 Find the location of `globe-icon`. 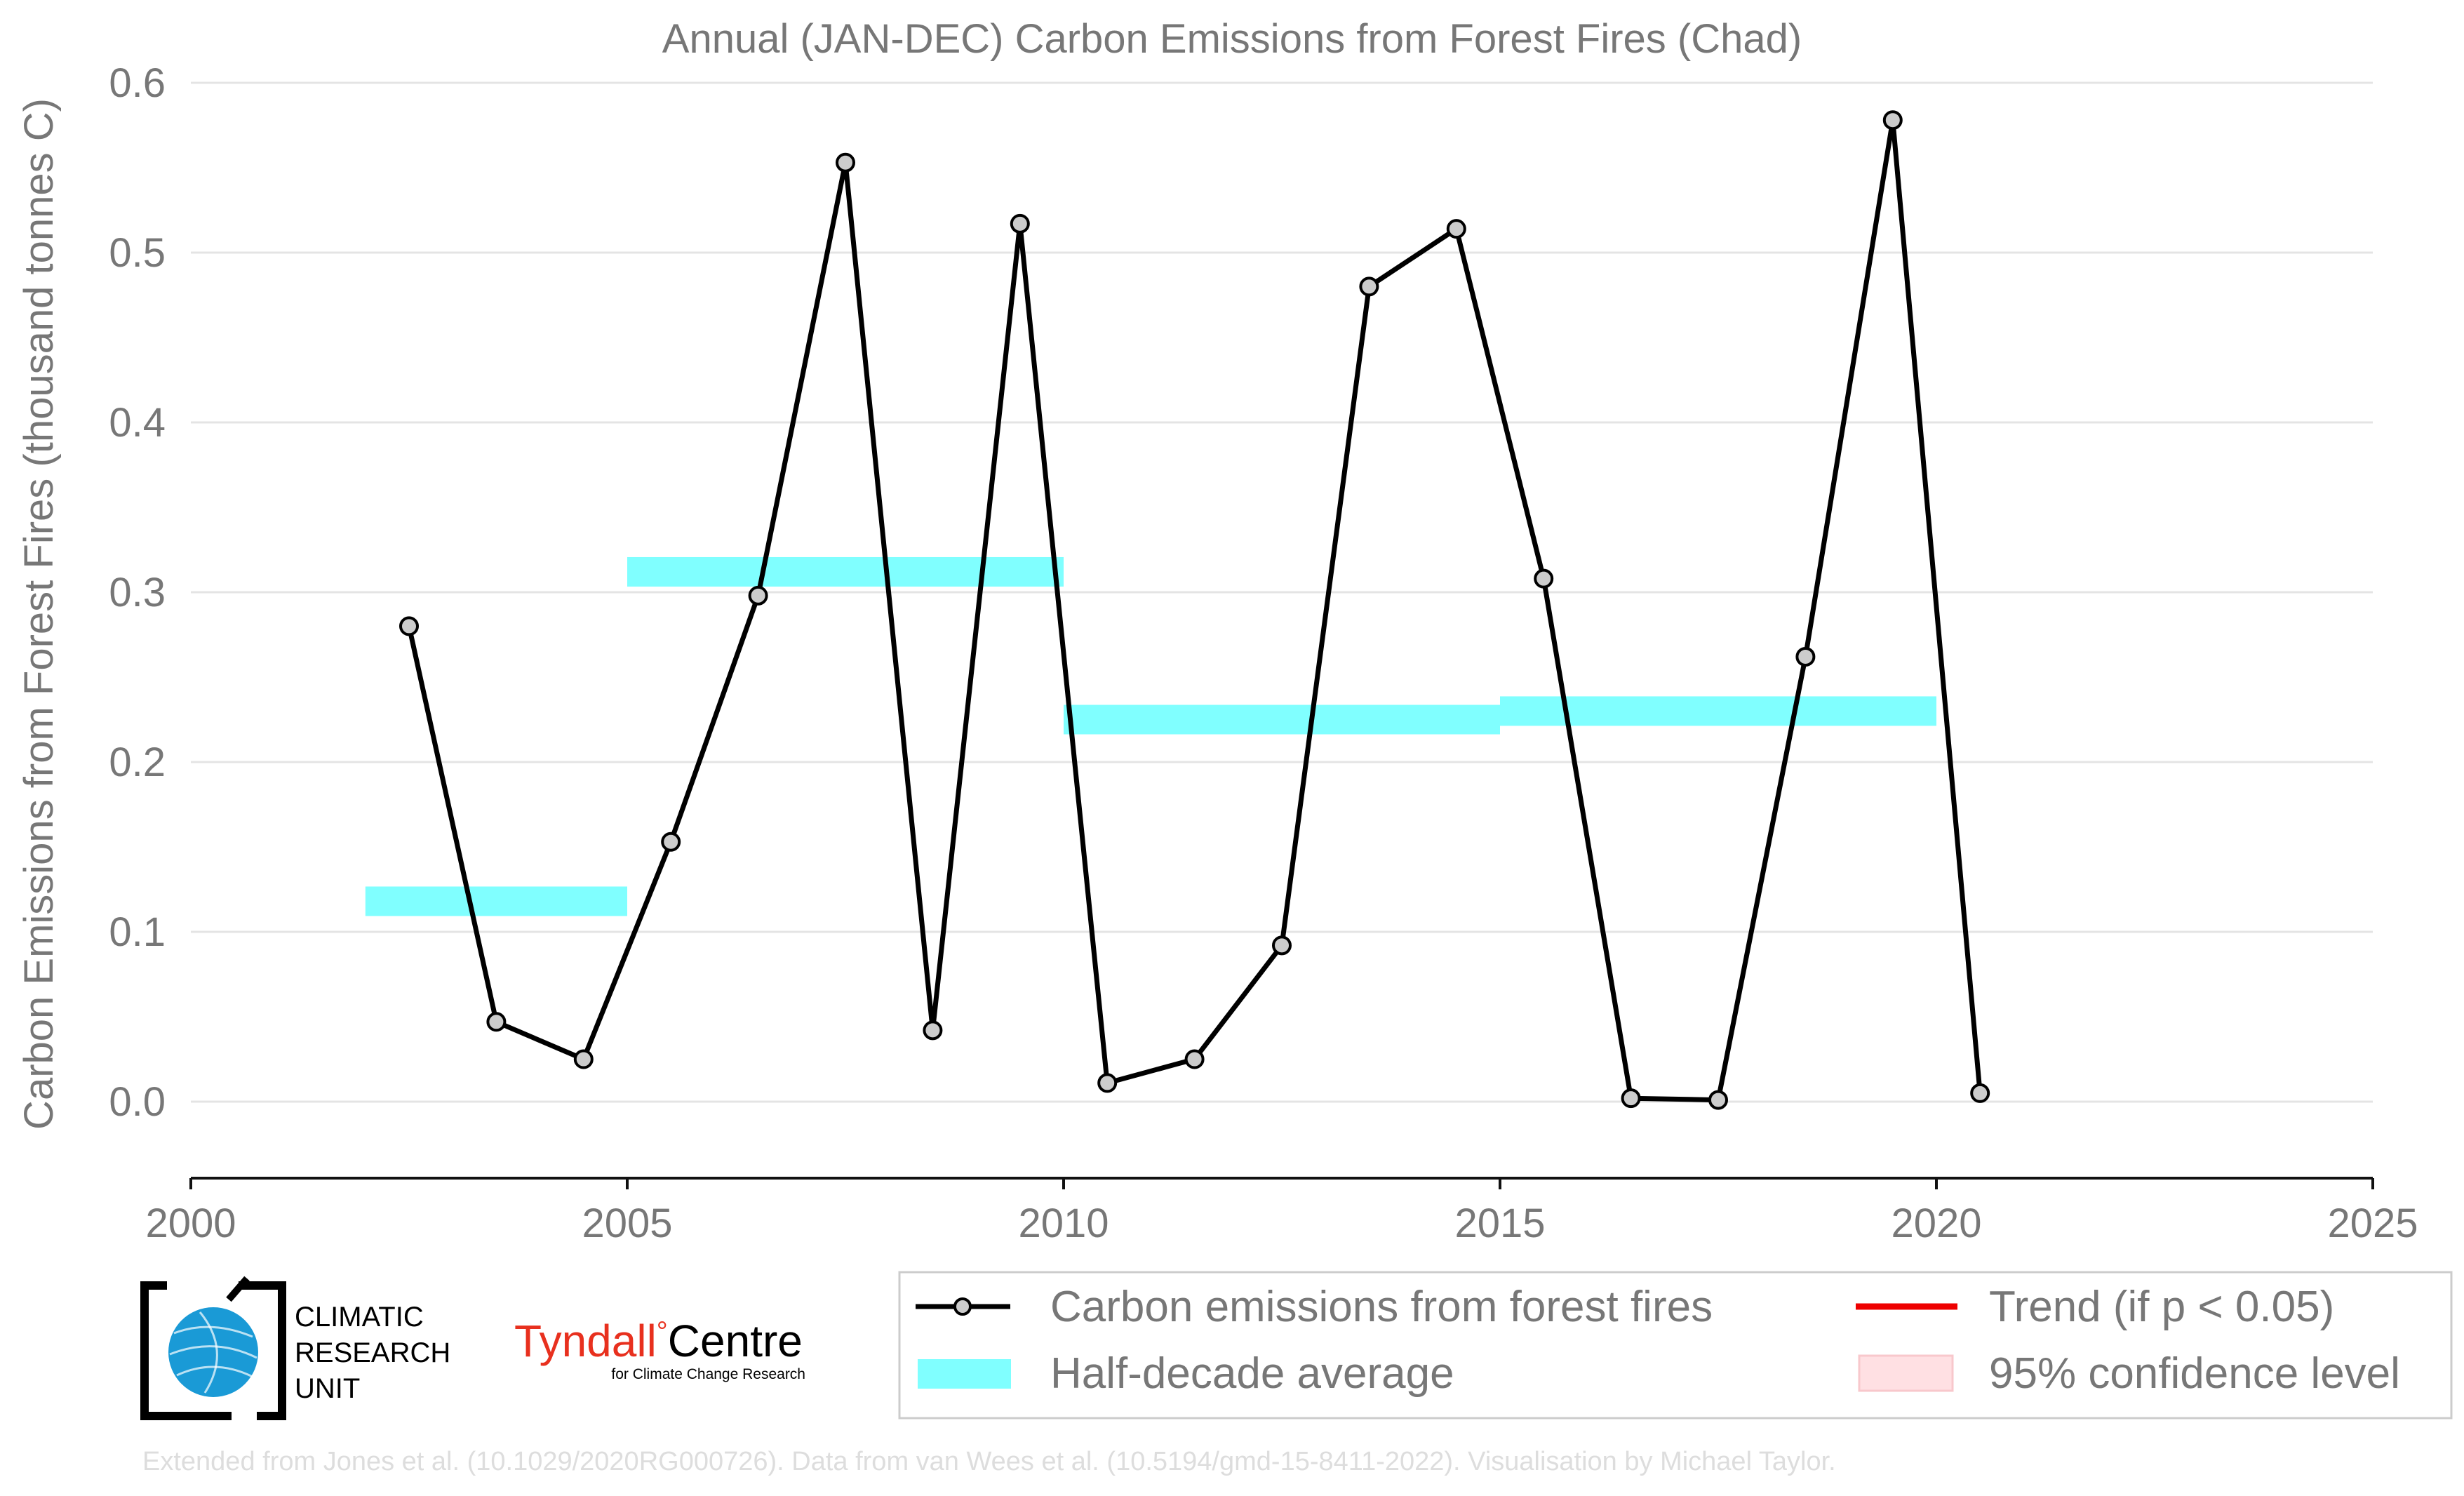

globe-icon is located at coordinates (213, 1352).